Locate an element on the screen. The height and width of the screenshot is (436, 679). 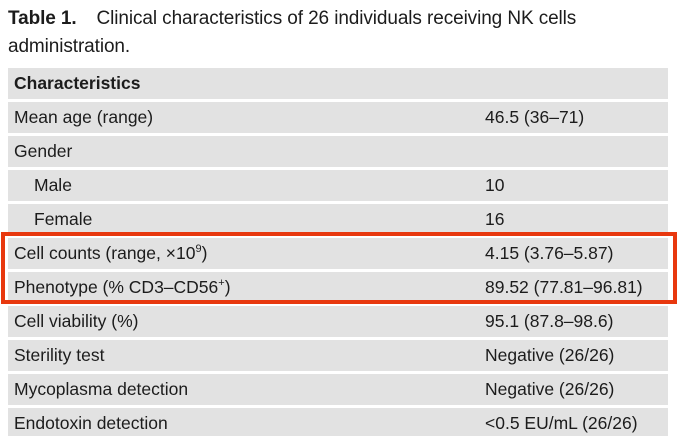
row-label: Sterility test is located at coordinates (59, 355).